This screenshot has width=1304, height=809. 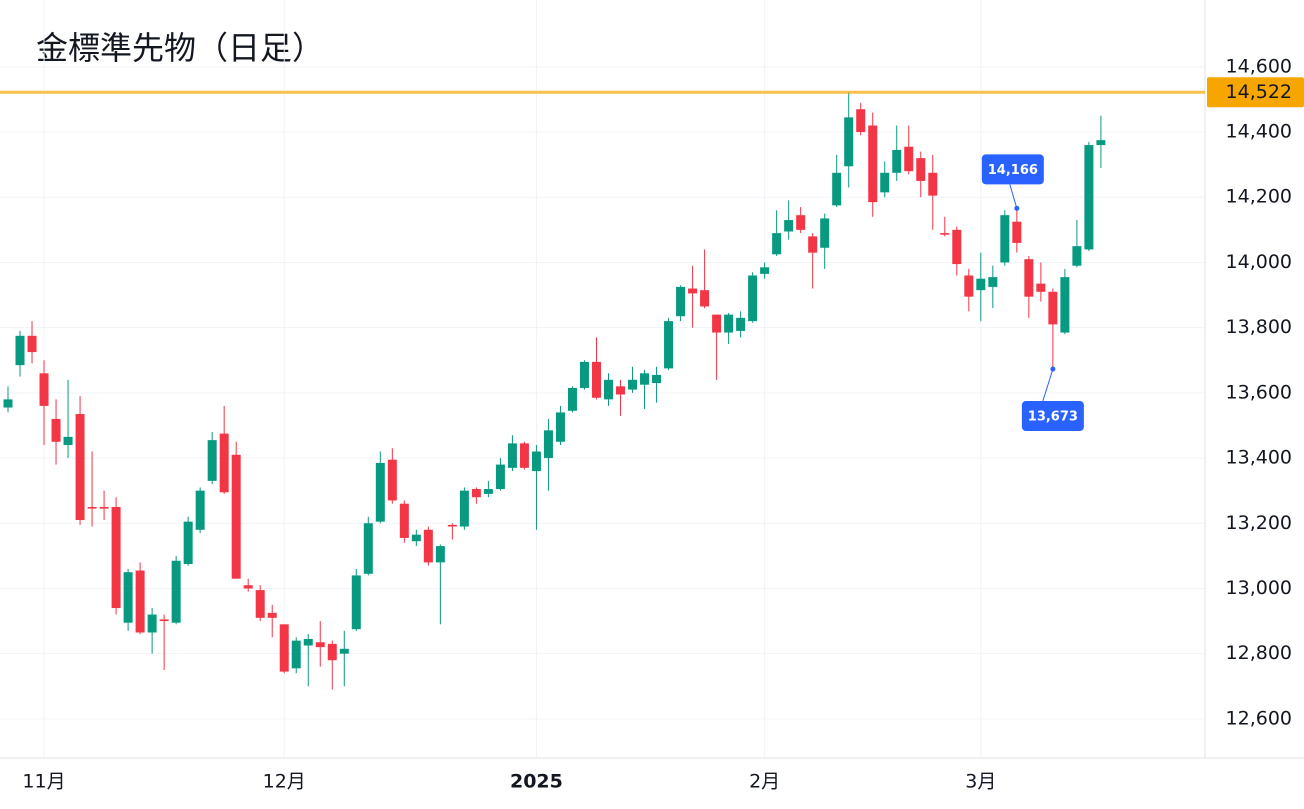 I want to click on y-tick-label: 14,200, so click(x=1259, y=197).